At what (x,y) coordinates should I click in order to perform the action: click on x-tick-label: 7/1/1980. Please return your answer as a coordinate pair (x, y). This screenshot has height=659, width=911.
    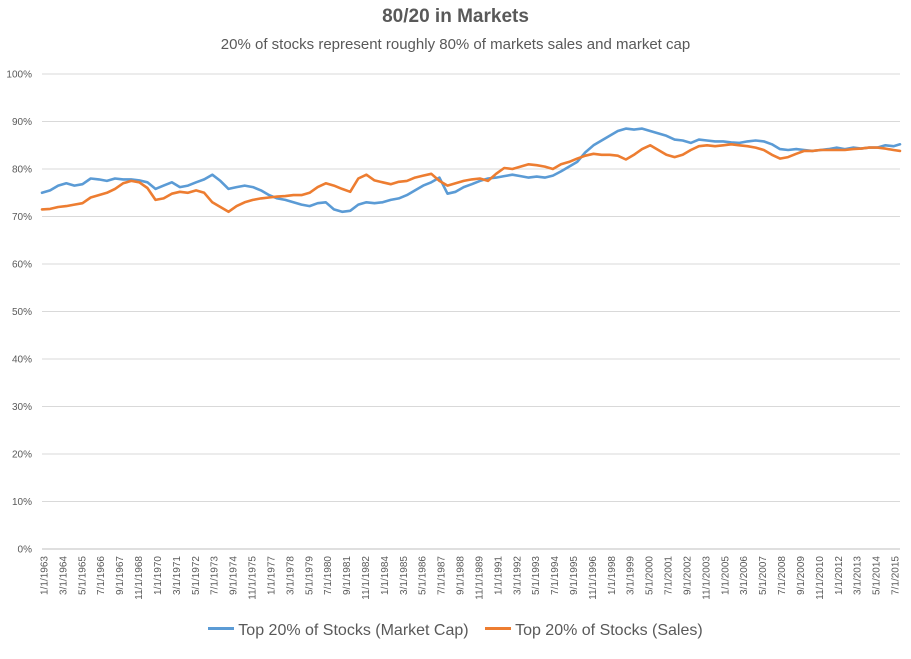
    Looking at the image, I should click on (328, 575).